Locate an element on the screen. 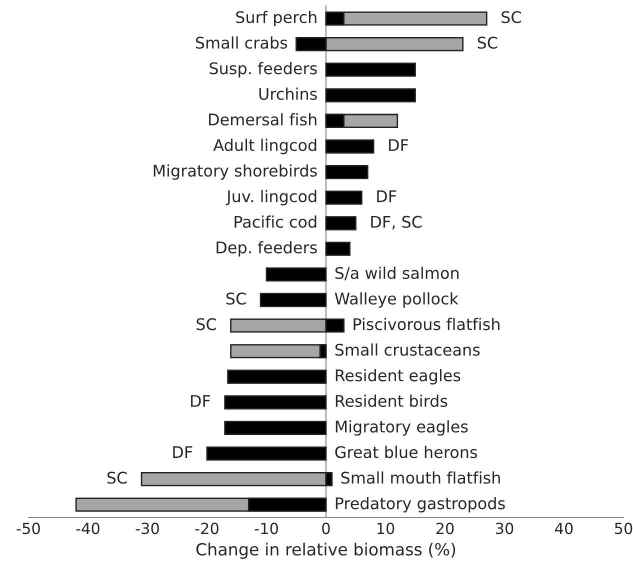  y-tick-label: Susp. feeders is located at coordinates (263, 70).